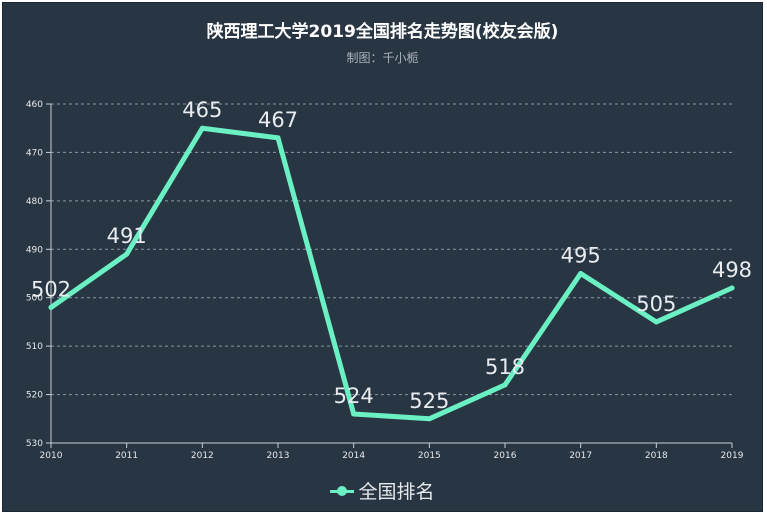  What do you see at coordinates (202, 110) in the screenshot?
I see `data-label: 465` at bounding box center [202, 110].